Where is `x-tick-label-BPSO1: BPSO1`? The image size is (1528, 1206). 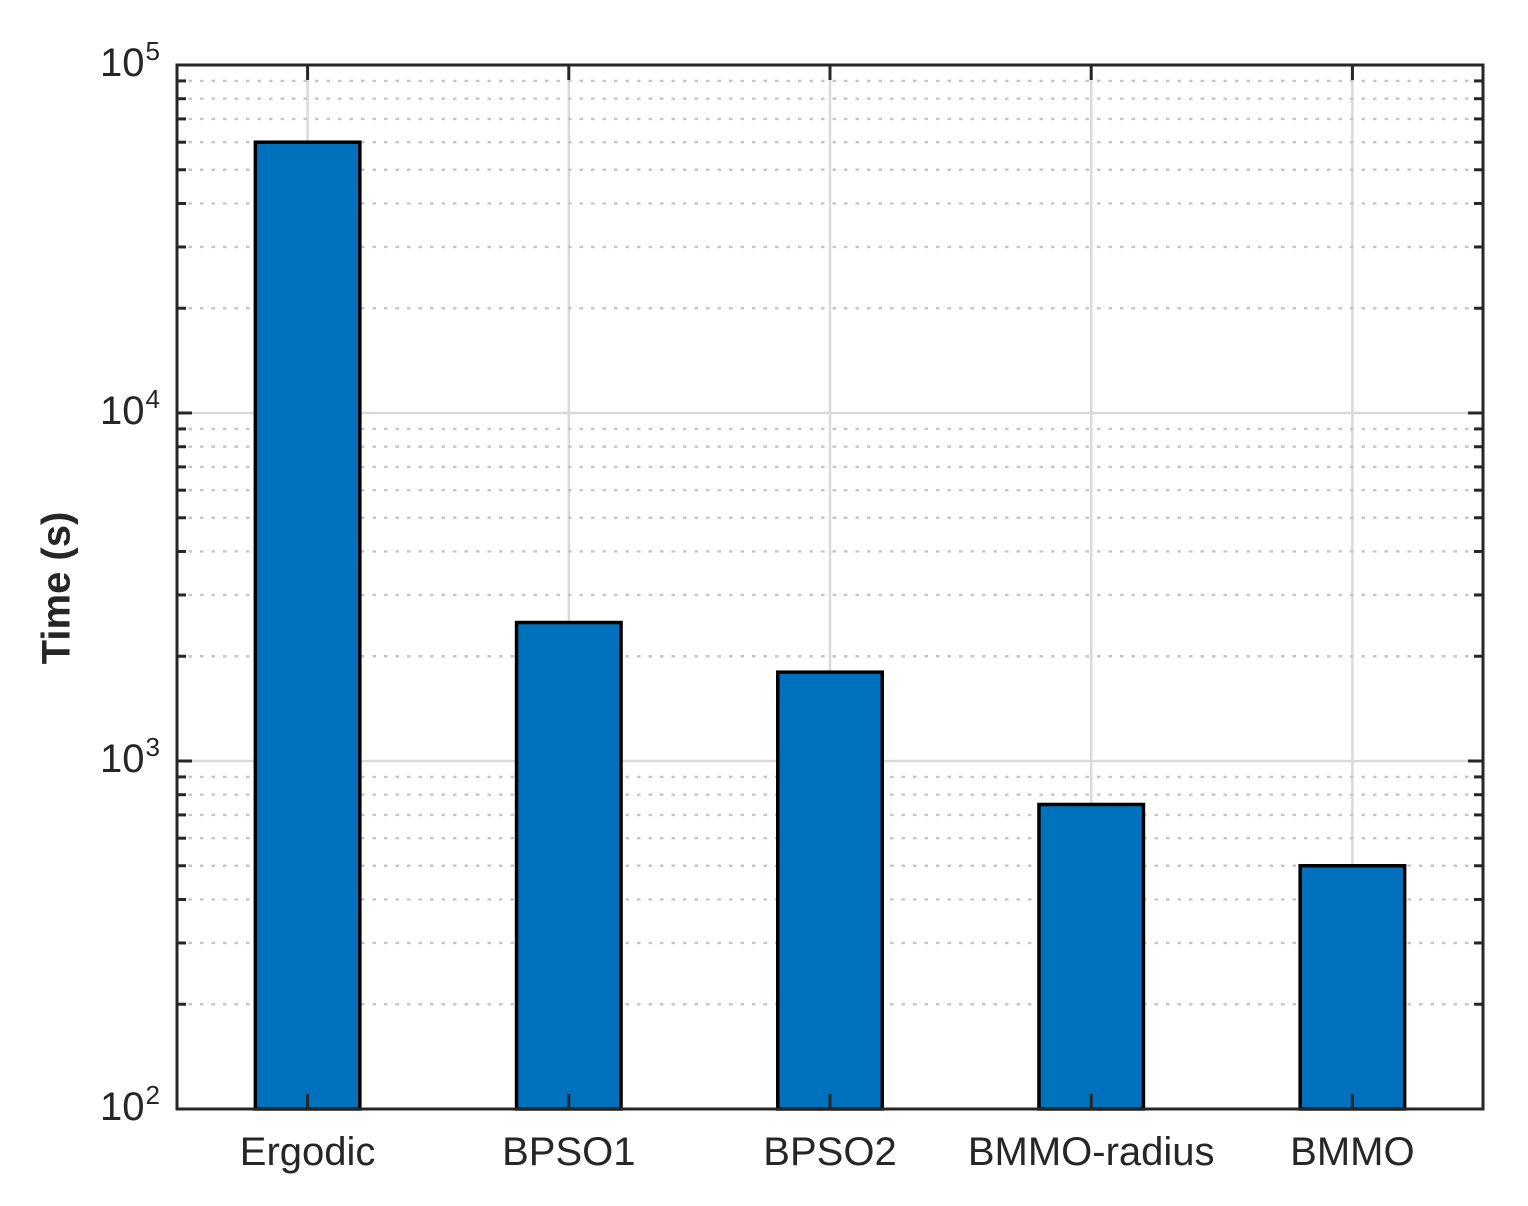
x-tick-label-BPSO1: BPSO1 is located at coordinates (569, 1152).